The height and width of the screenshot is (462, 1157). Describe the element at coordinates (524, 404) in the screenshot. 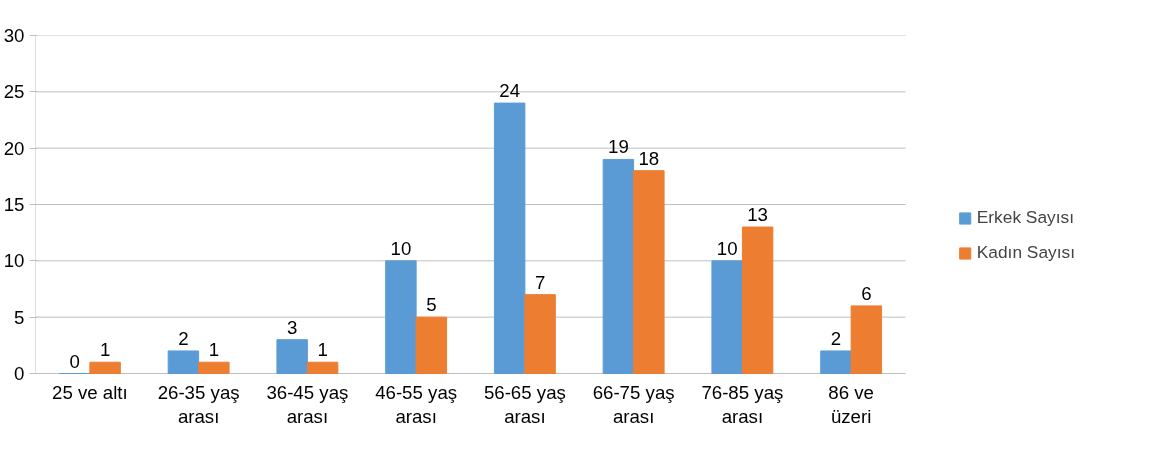

I see `x-tick-label: 56-65 yaş arası` at that location.